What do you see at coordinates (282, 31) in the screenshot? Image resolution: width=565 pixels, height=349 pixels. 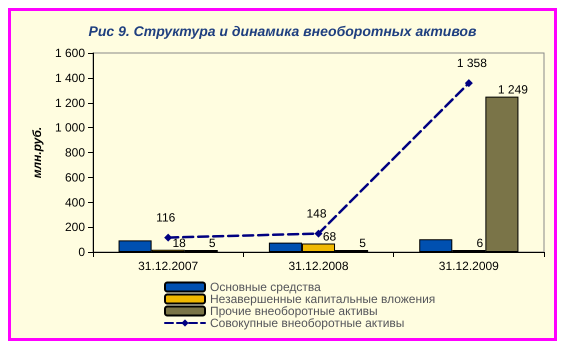 I see `chart-title: Рис 9. Структура и динамика внеоборотных активов` at bounding box center [282, 31].